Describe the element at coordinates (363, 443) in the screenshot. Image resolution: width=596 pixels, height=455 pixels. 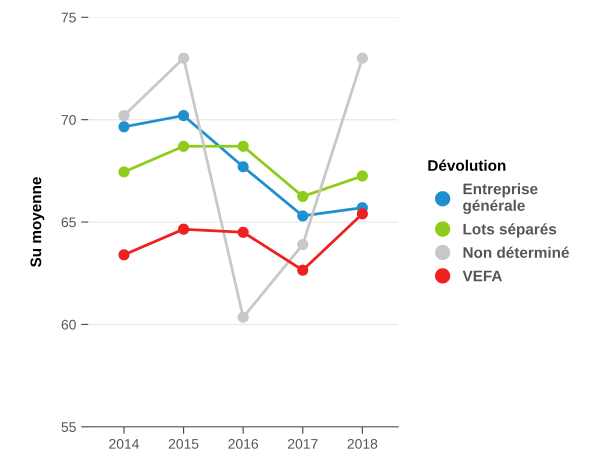
I see `x-tick-label: 2018` at that location.